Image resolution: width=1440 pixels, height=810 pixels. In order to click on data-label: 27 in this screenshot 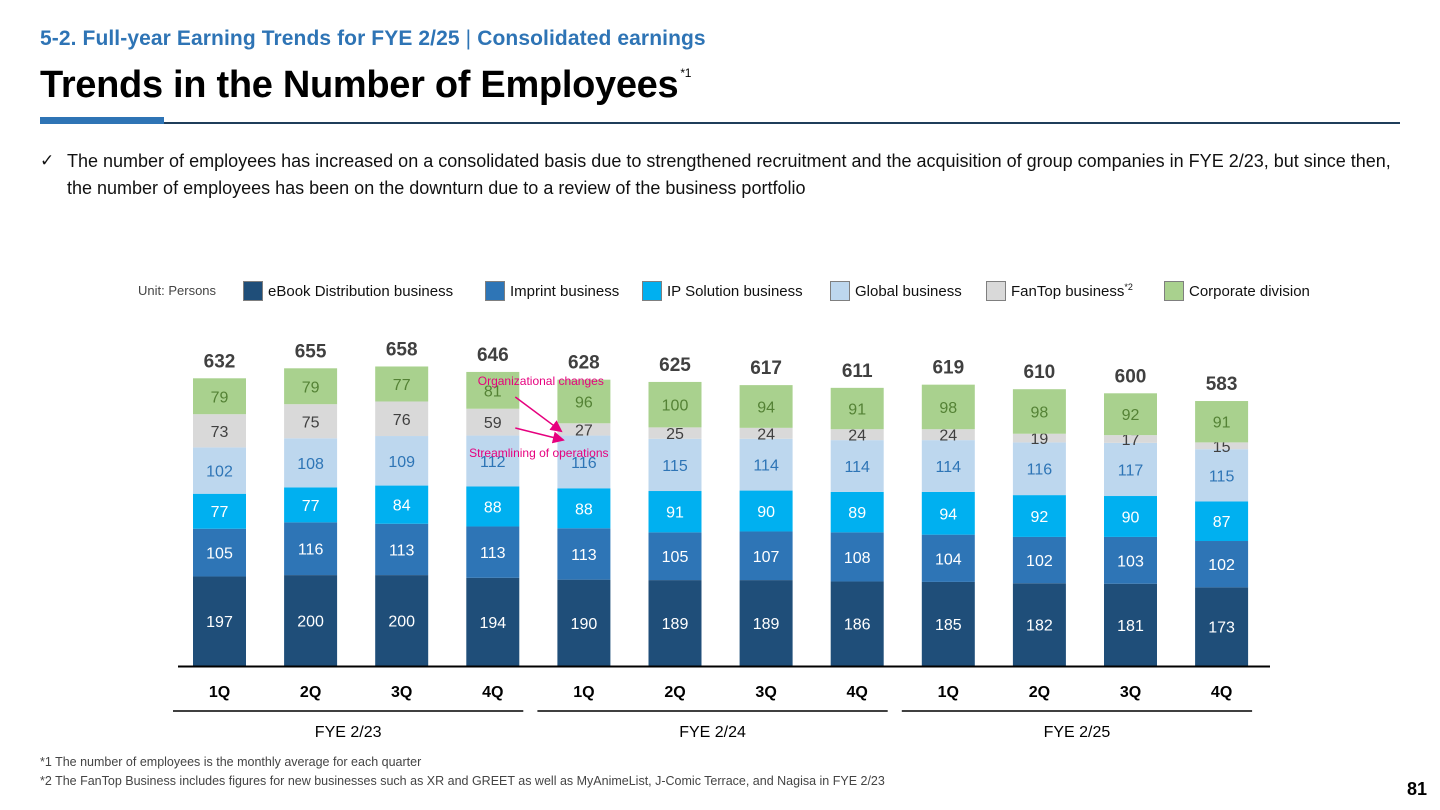, I will do `click(584, 430)`.